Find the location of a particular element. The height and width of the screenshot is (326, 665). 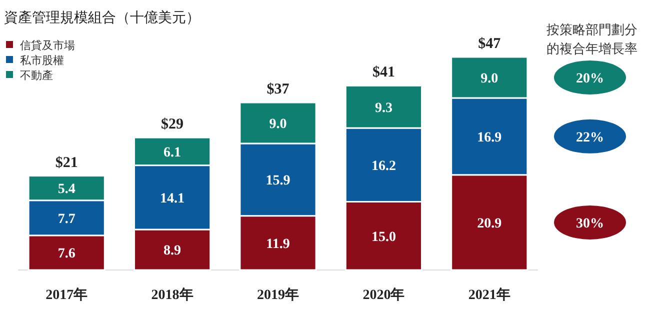

data-label: 11.9 is located at coordinates (278, 244).